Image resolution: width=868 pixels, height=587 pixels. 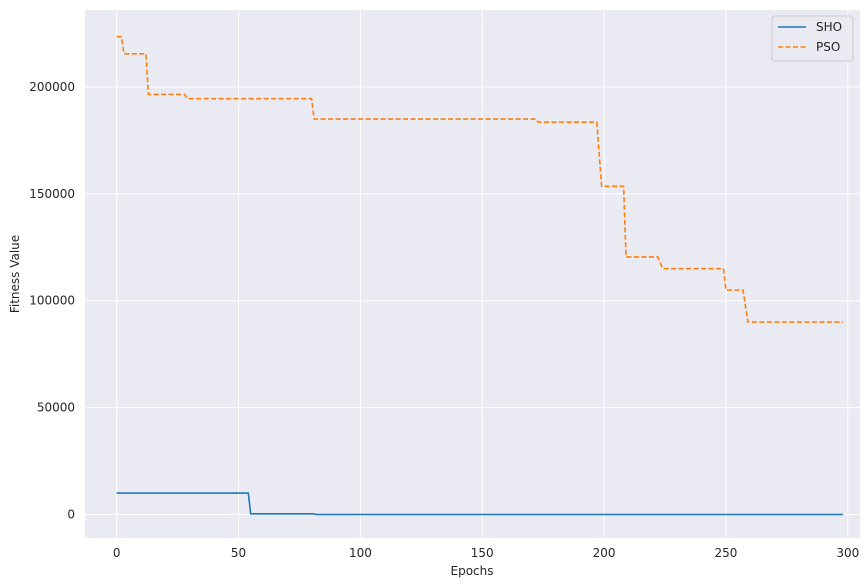 I want to click on x-tick-label: 50, so click(x=238, y=553).